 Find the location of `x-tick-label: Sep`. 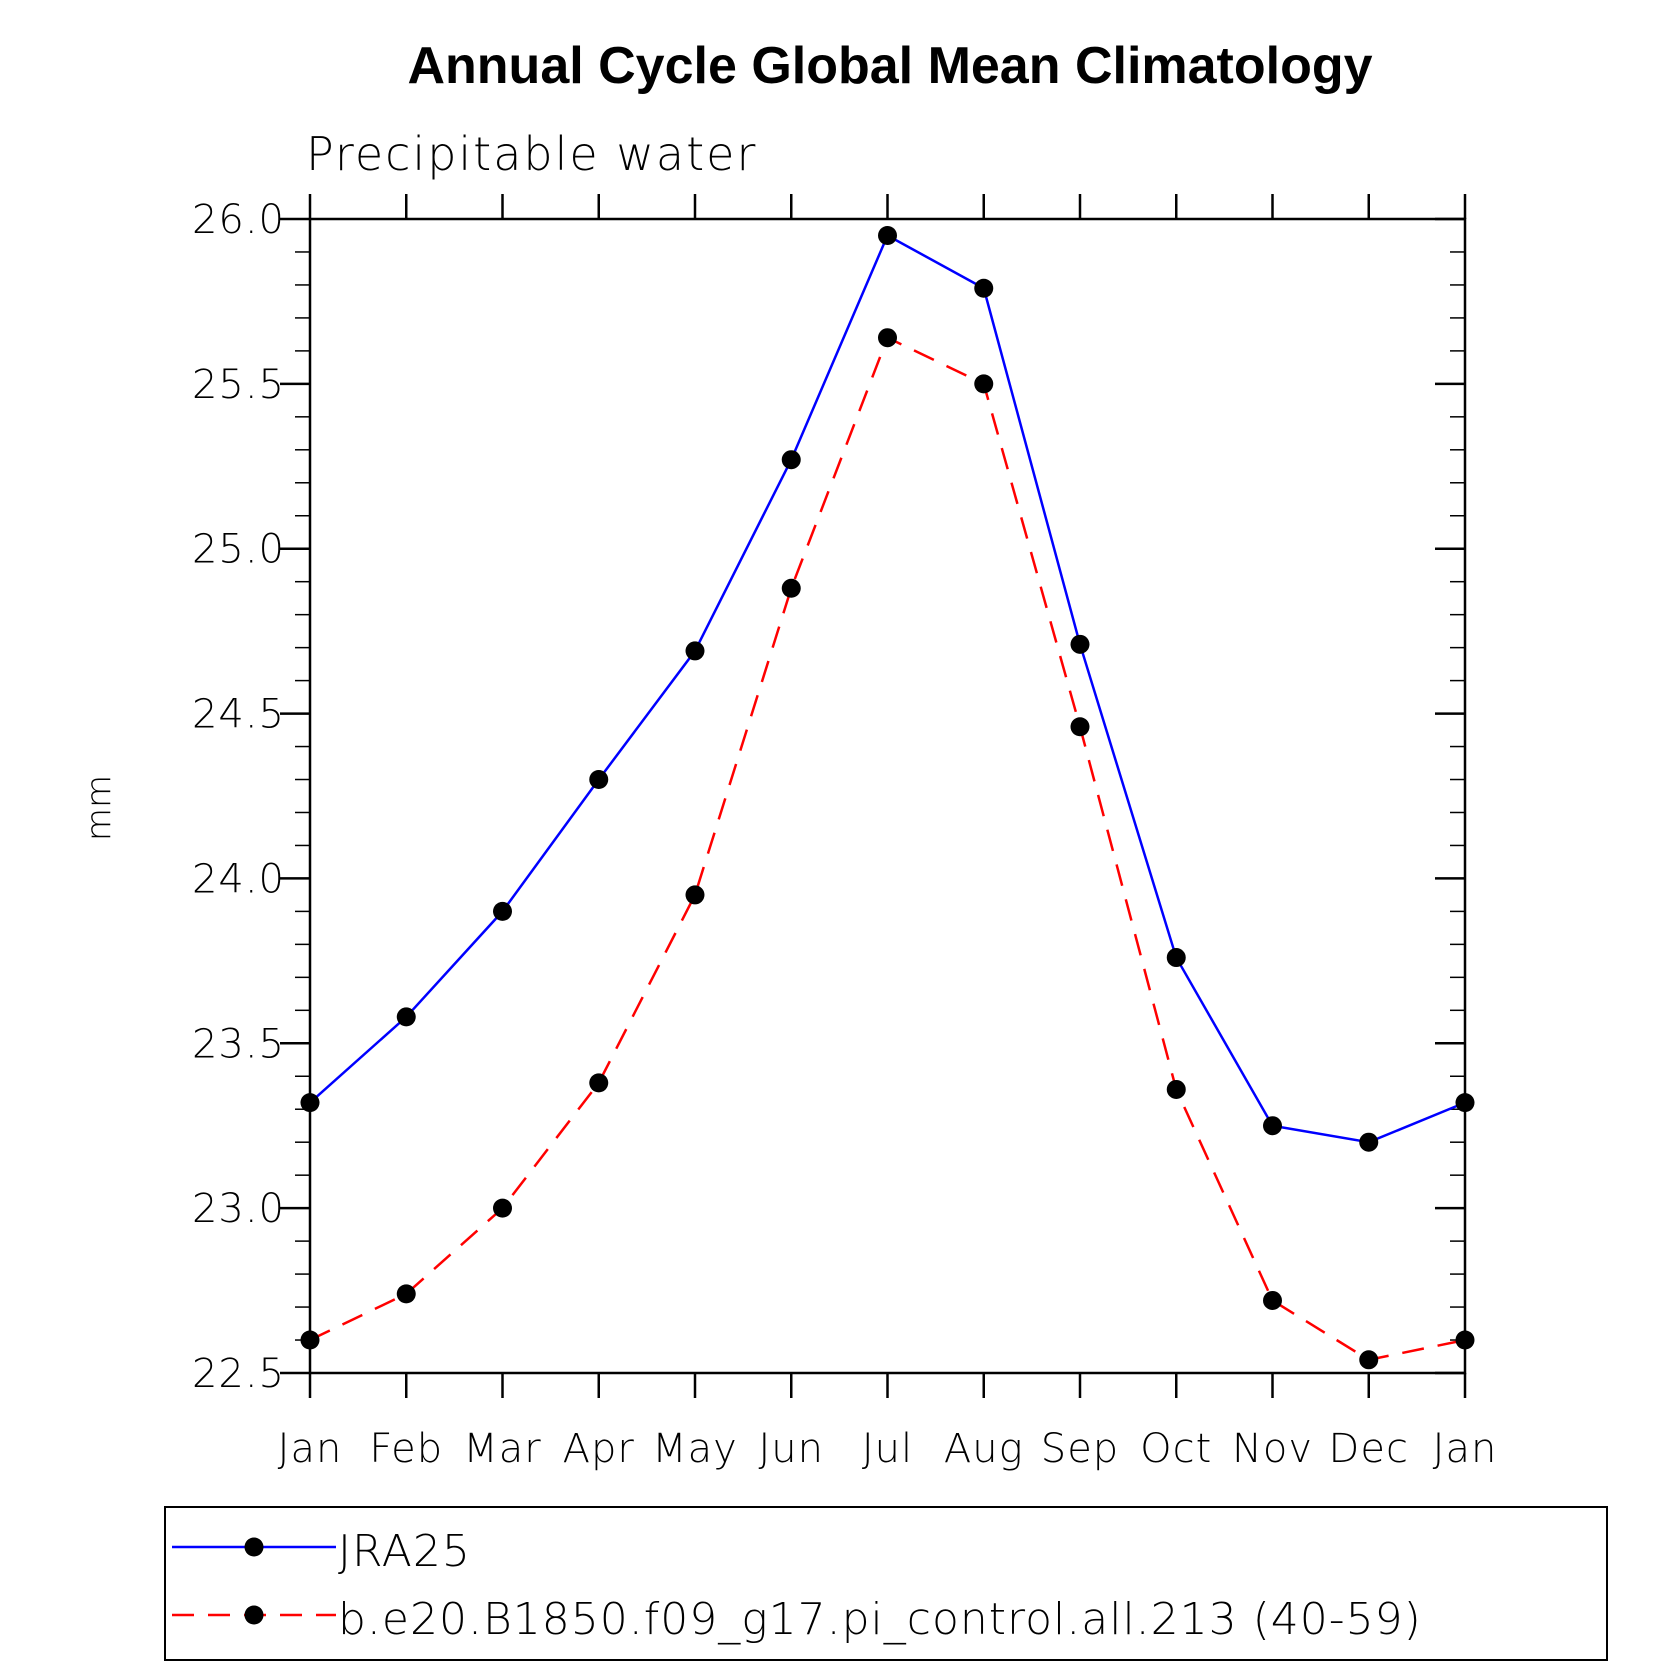

x-tick-label: Sep is located at coordinates (1080, 1449).